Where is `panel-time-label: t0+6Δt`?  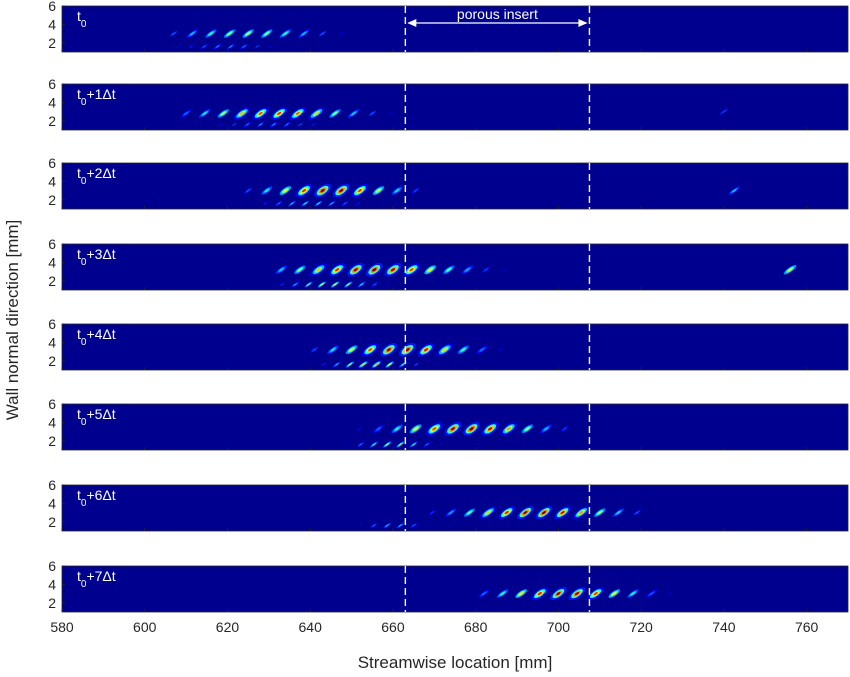
panel-time-label: t0+6Δt is located at coordinates (96, 498).